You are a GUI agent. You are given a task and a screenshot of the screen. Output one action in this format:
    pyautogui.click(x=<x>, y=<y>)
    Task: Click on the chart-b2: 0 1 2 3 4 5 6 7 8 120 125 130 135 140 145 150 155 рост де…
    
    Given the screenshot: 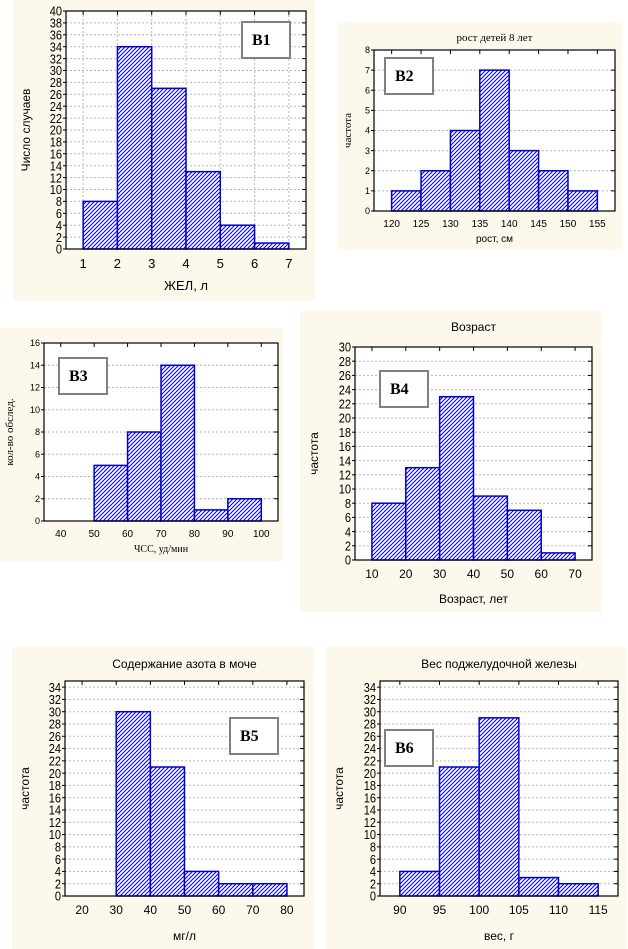 What is the action you would take?
    pyautogui.click(x=479, y=138)
    